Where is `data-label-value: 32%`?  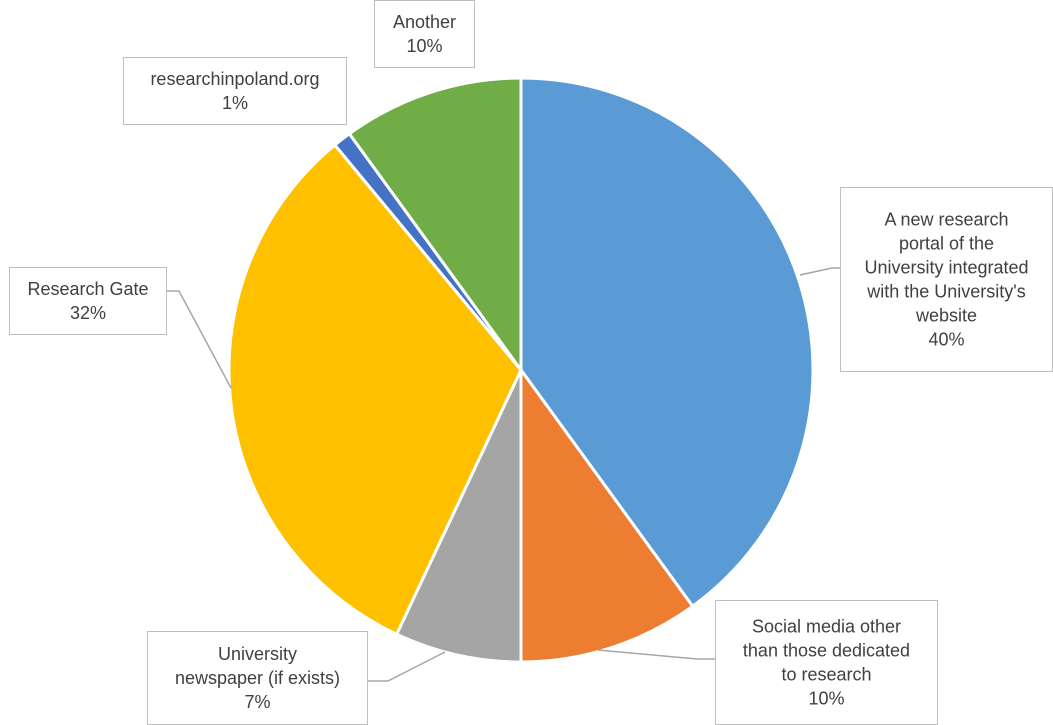
data-label-value: 32% is located at coordinates (88, 313).